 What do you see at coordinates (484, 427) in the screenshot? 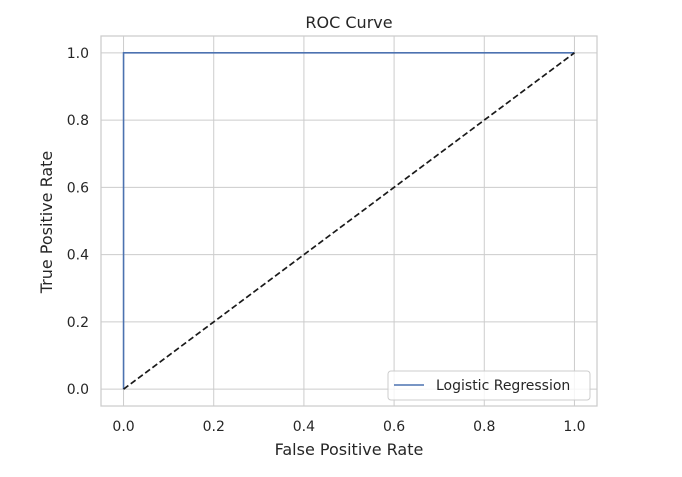
I see `x-tick-label: 0.8` at bounding box center [484, 427].